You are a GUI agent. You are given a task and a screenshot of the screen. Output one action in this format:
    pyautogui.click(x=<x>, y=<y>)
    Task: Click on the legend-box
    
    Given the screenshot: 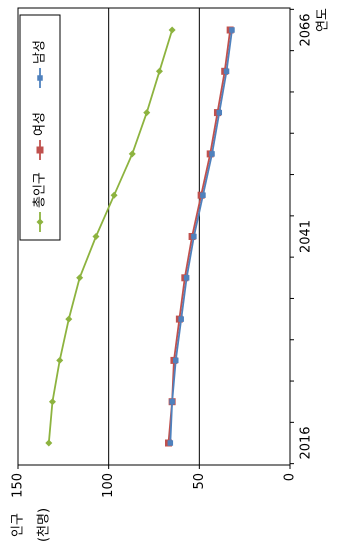 What is the action you would take?
    pyautogui.click(x=40, y=127)
    